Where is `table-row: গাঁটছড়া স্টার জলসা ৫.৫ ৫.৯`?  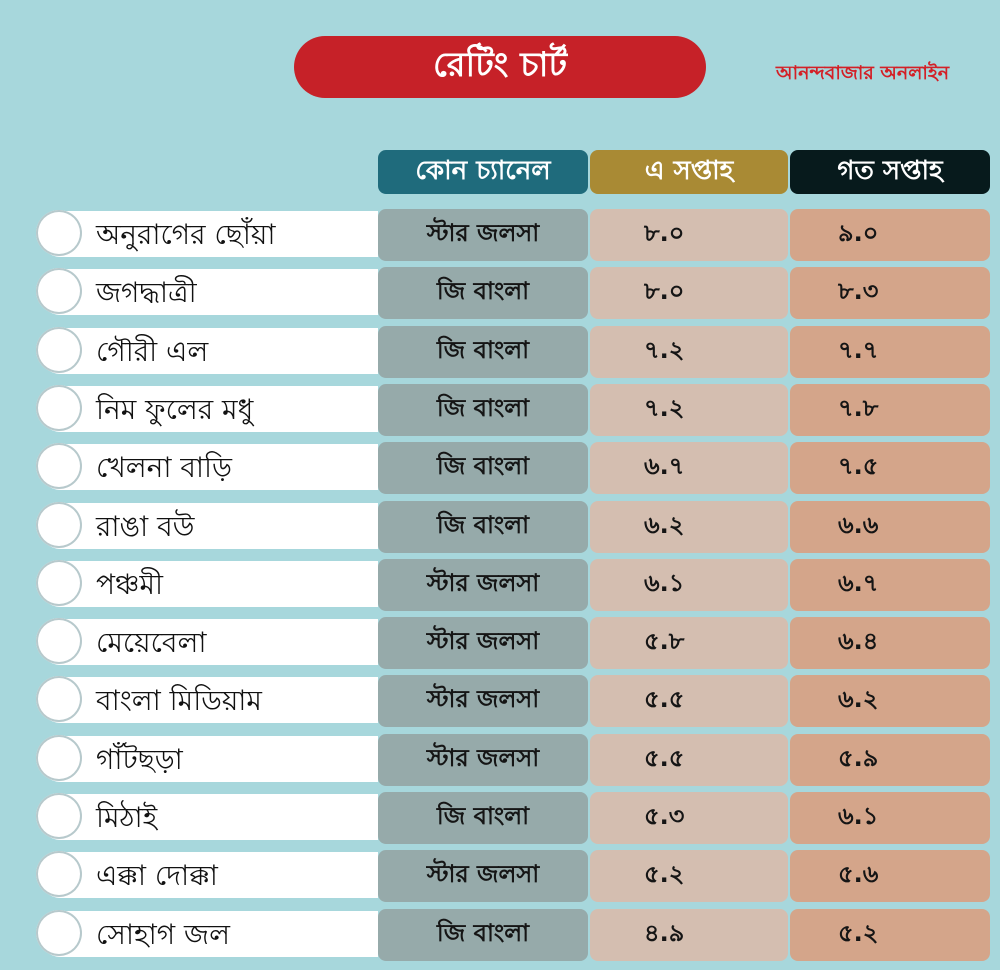 table-row: গাঁটছড়া স্টার জলসা ৫.৫ ৫.৯ is located at coordinates (500, 760).